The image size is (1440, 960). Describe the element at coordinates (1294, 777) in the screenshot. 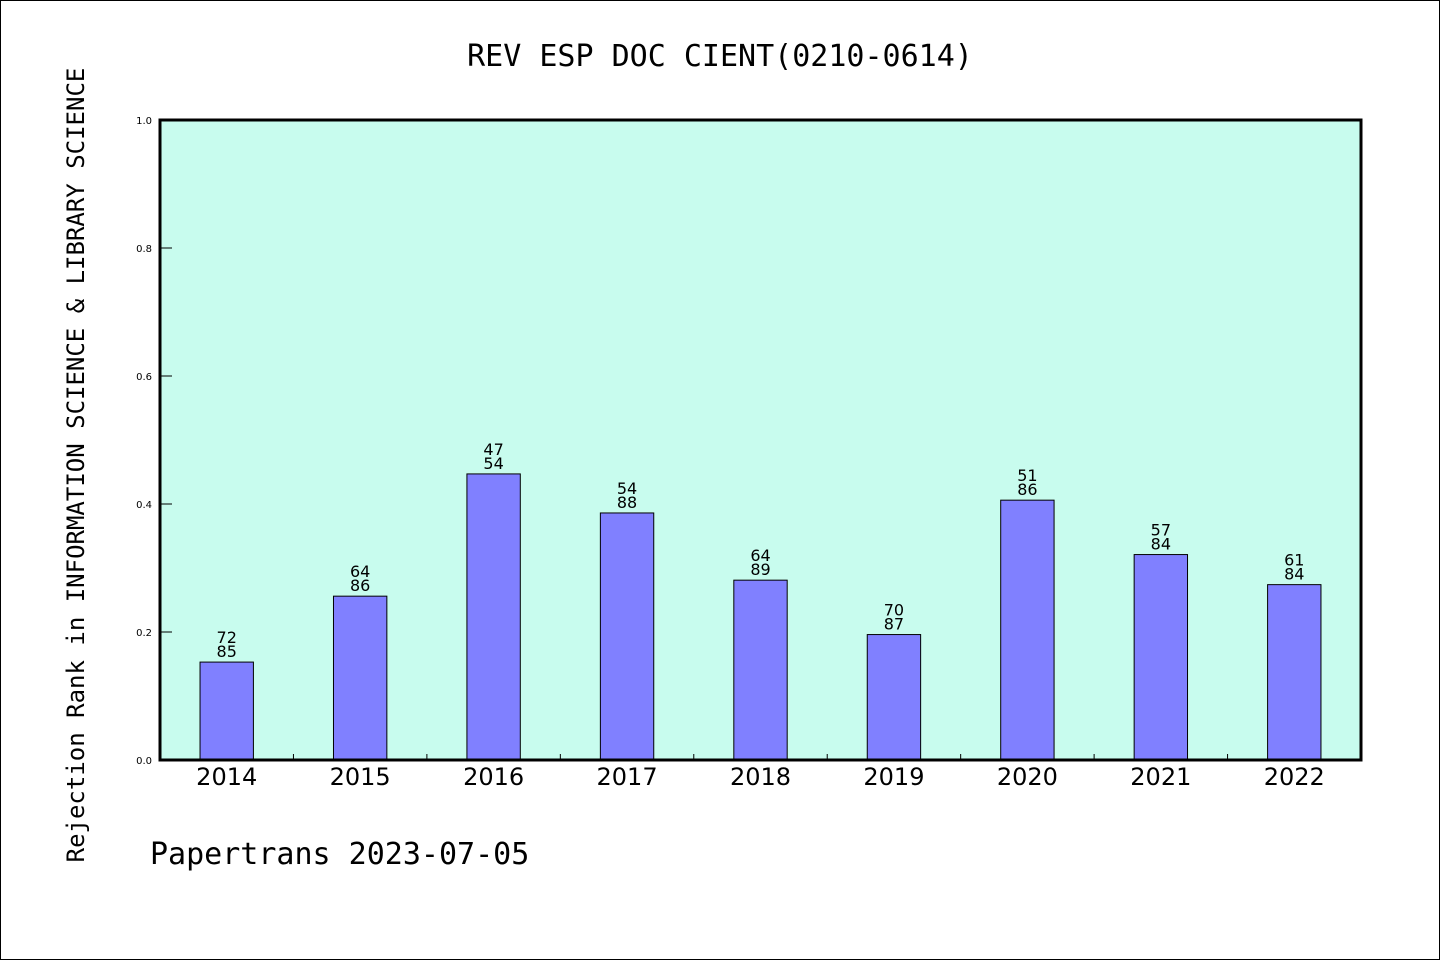

I see `x-tick-label-2022: 2022` at that location.